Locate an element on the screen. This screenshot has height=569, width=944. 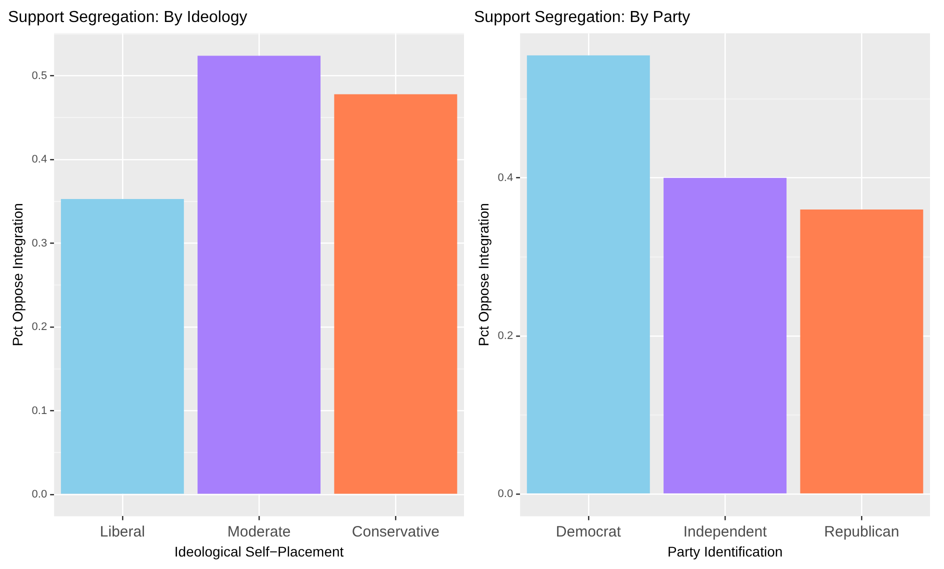
y-tick-label: 0.3 is located at coordinates (40, 243).